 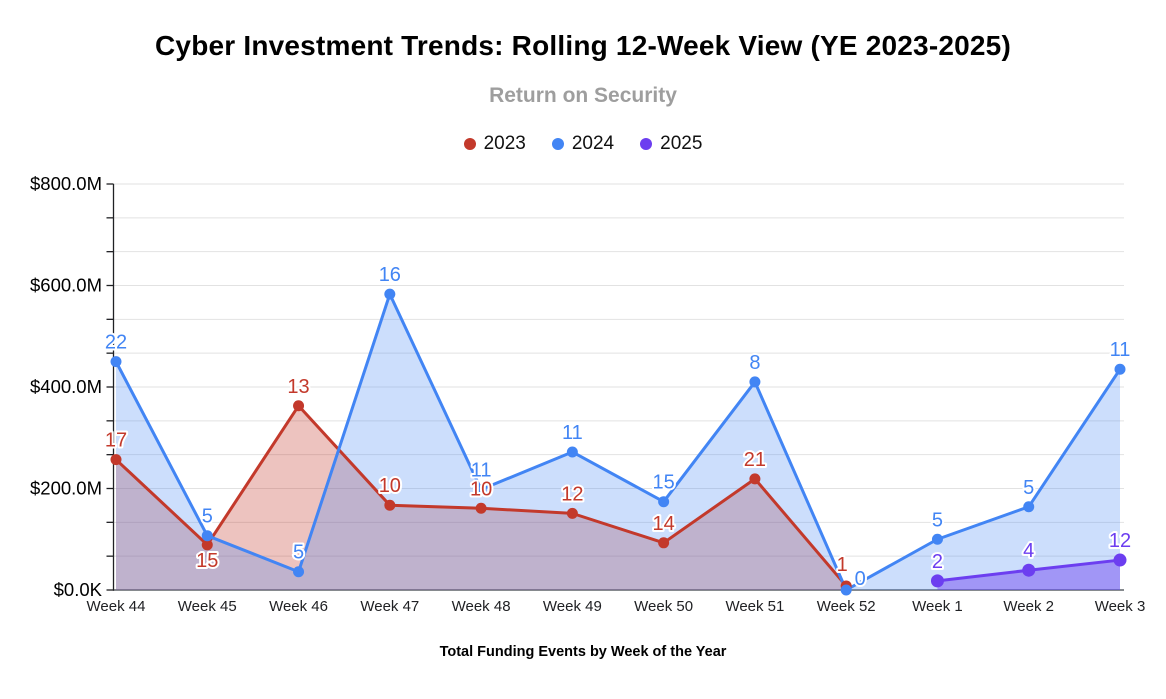 I want to click on data-label-2024: 22, so click(x=116, y=343).